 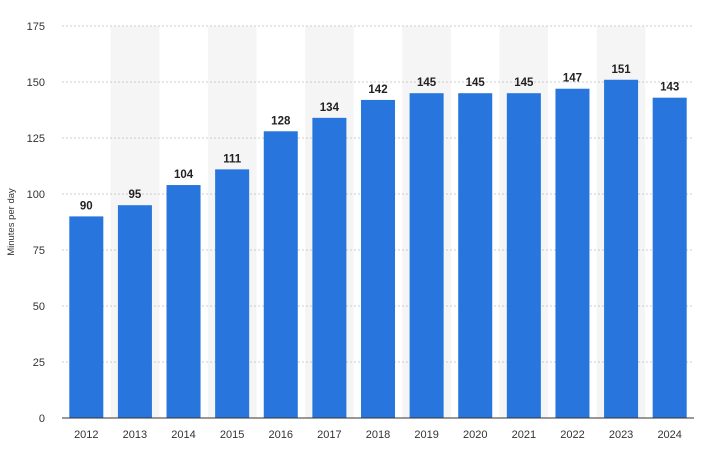 What do you see at coordinates (330, 108) in the screenshot?
I see `data-label-2017: 134` at bounding box center [330, 108].